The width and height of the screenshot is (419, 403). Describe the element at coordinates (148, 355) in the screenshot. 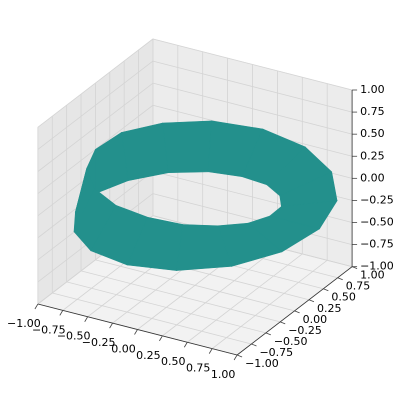

I see `x-tick-label: 0.25` at that location.